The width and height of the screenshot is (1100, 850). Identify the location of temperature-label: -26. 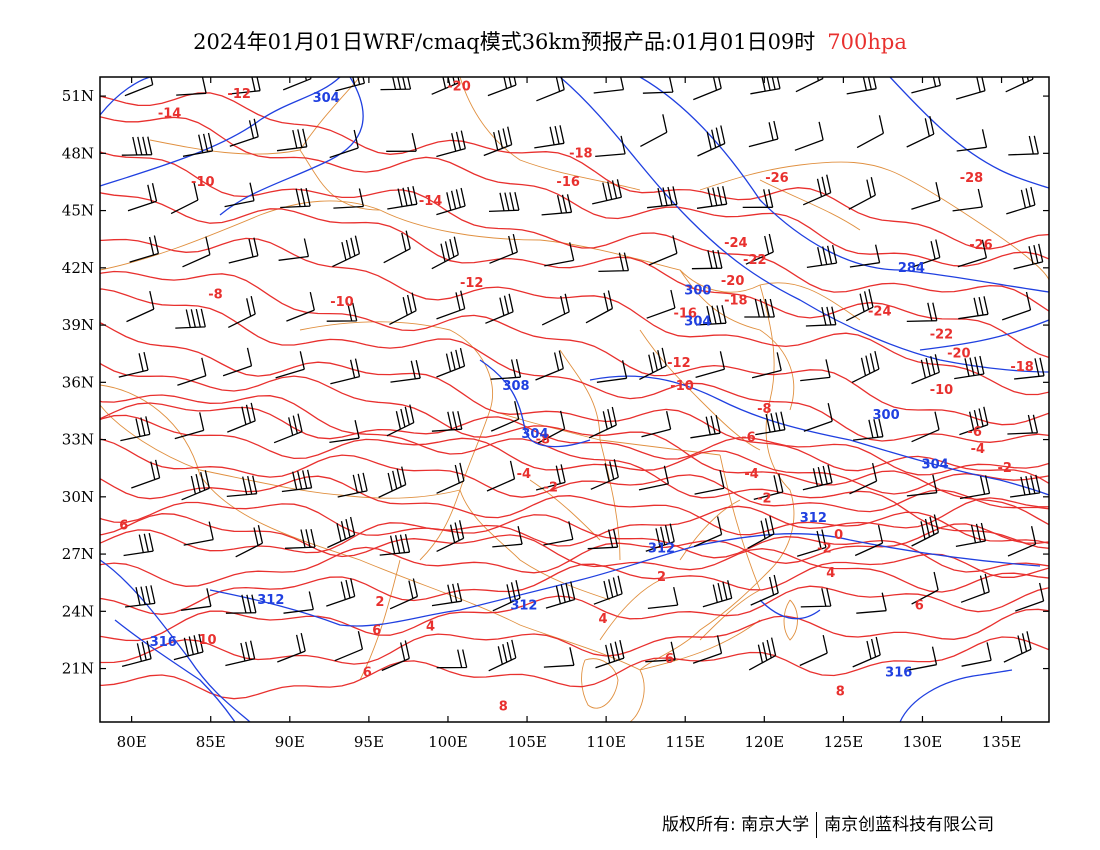
(981, 245).